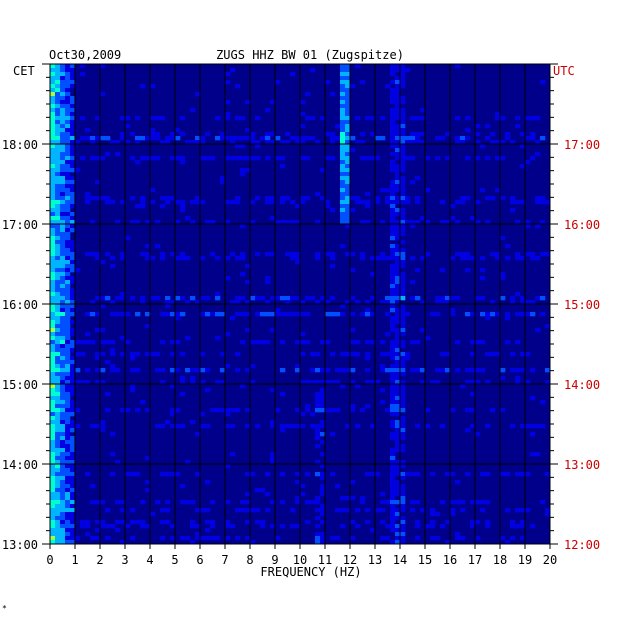 The height and width of the screenshot is (624, 630). What do you see at coordinates (550, 560) in the screenshot?
I see `x-tick-label: 20` at bounding box center [550, 560].